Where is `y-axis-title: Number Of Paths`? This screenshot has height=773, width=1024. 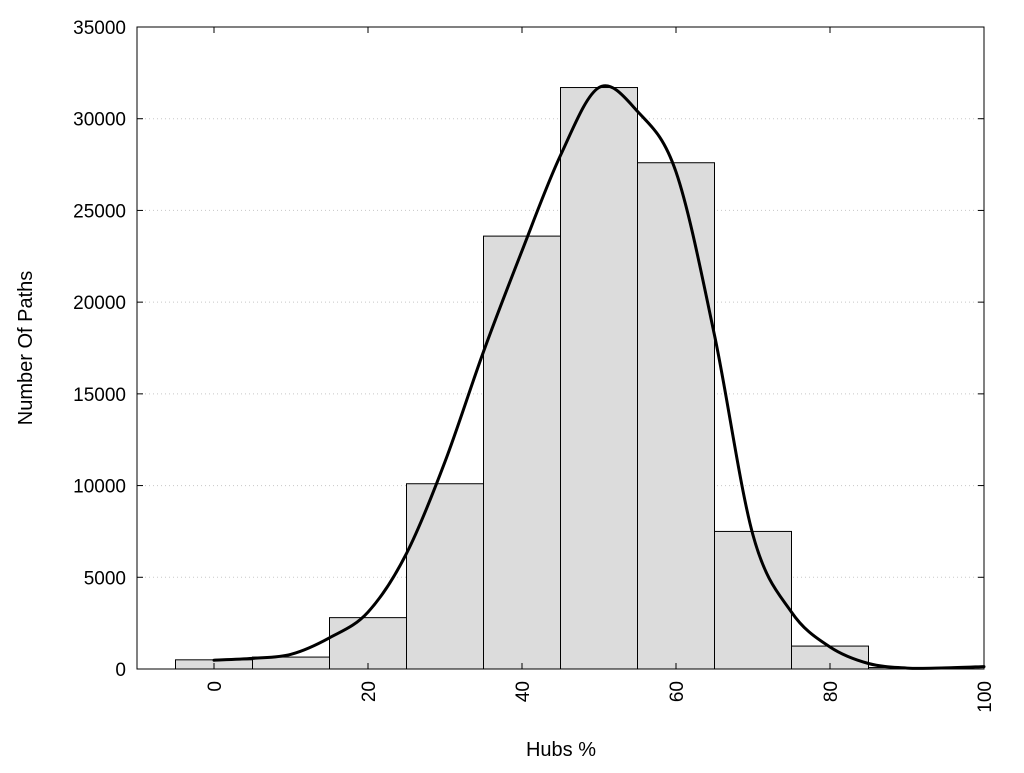
y-axis-title: Number Of Paths is located at coordinates (26, 348).